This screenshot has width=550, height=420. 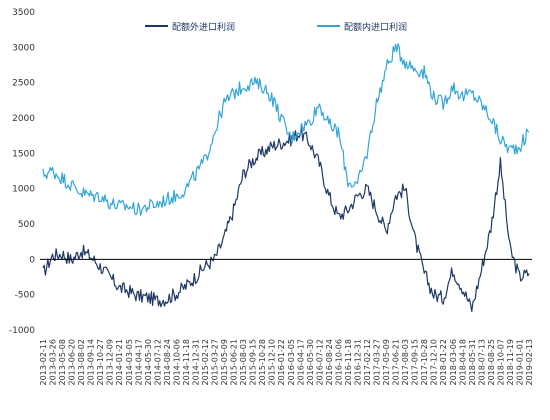 I want to click on x-tick-label: 2017-09-15, so click(x=415, y=362).